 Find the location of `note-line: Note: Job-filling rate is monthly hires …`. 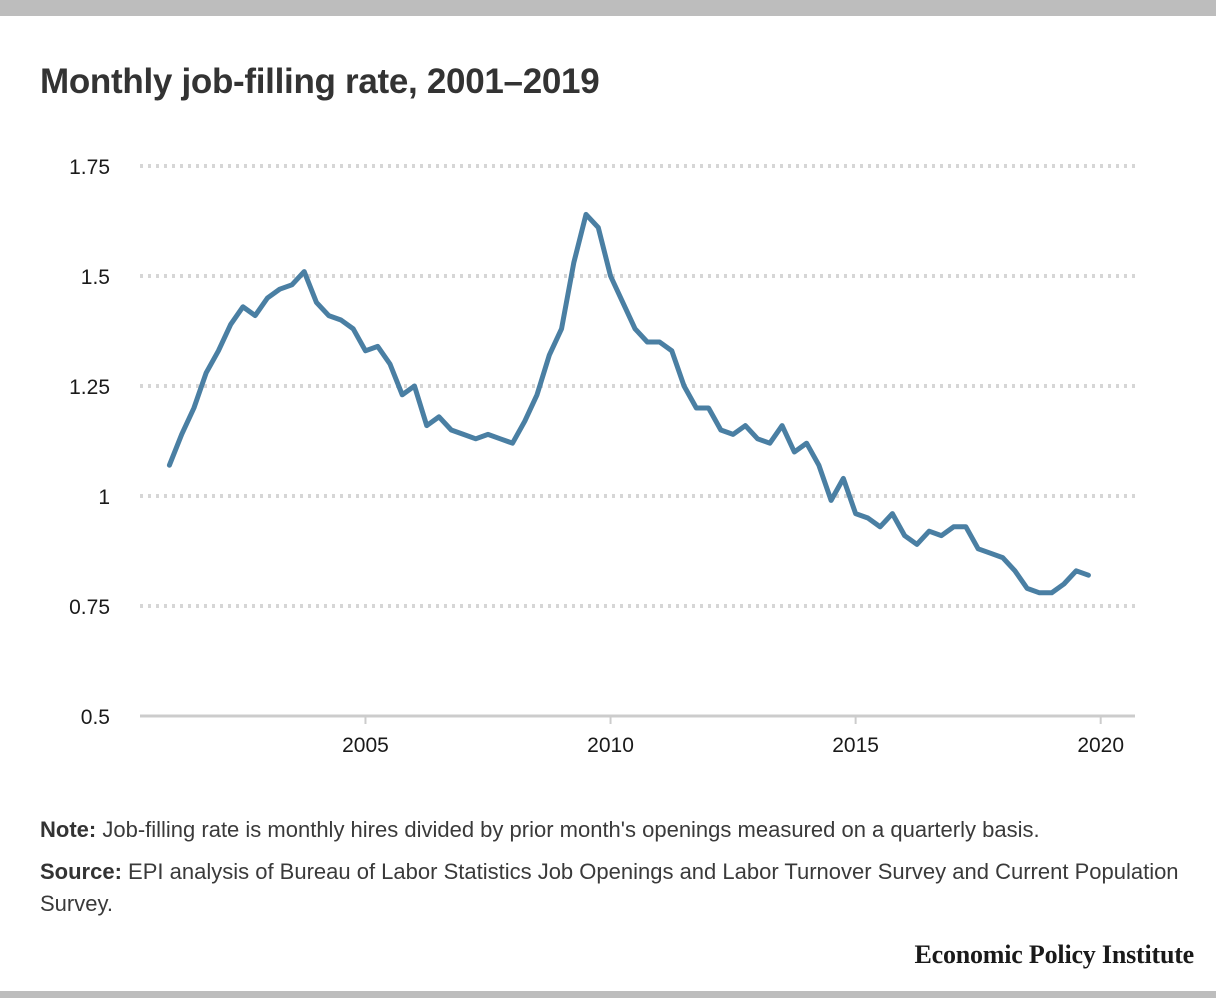

note-line: Note: Job-filling rate is monthly hires … is located at coordinates (615, 830).